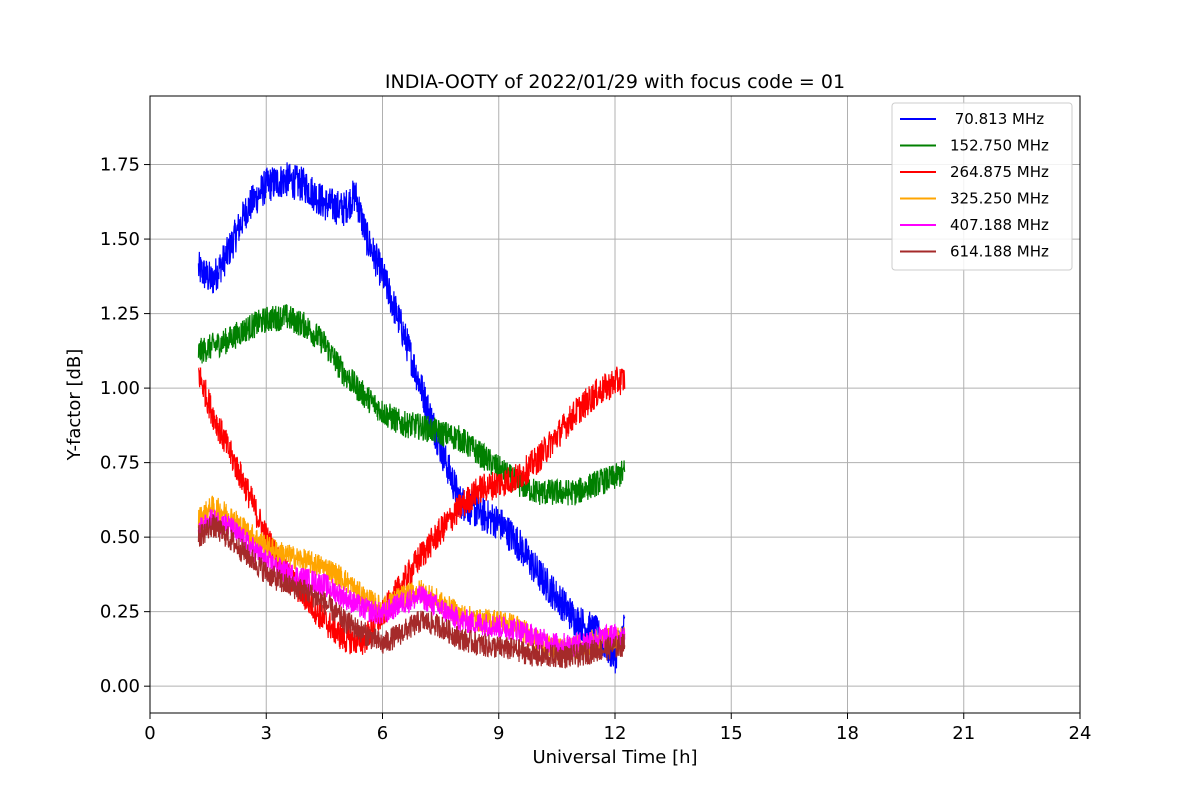 Image resolution: width=1200 pixels, height=800 pixels. I want to click on x-axis-label: Universal Time [h], so click(614, 757).